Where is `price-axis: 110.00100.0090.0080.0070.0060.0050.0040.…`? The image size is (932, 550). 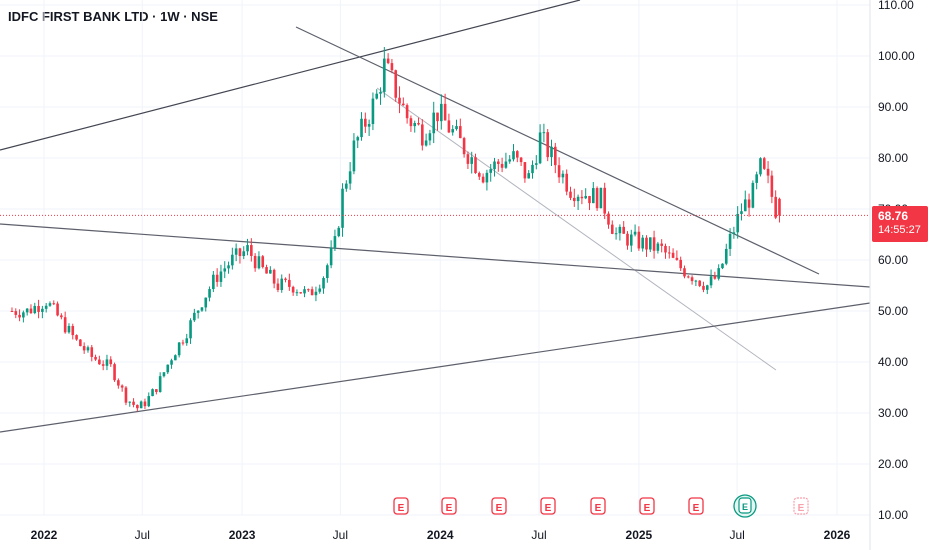 price-axis: 110.00100.0090.0080.0070.0060.0050.0040.… is located at coordinates (896, 261).